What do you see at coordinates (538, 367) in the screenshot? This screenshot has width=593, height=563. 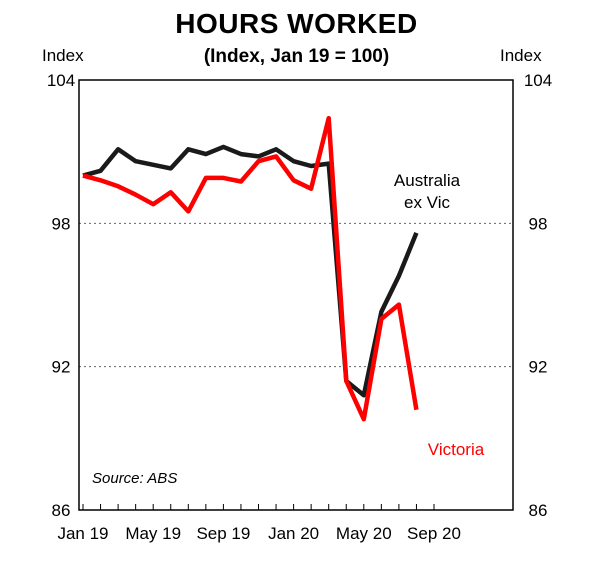 I see `y-tick-label-right-92: 92` at bounding box center [538, 367].